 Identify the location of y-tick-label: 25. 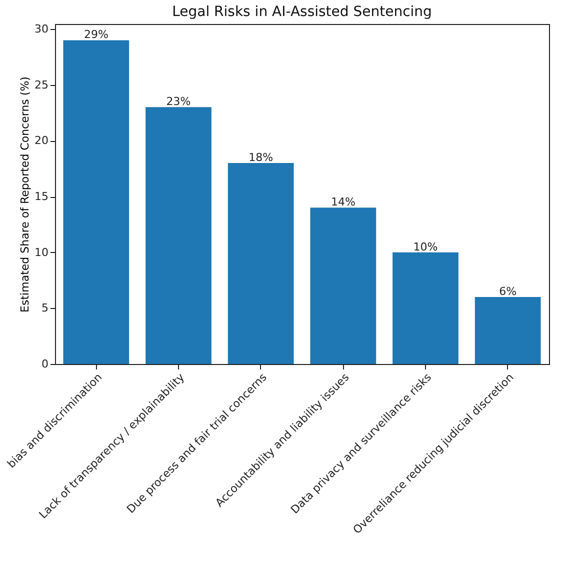
(41, 85).